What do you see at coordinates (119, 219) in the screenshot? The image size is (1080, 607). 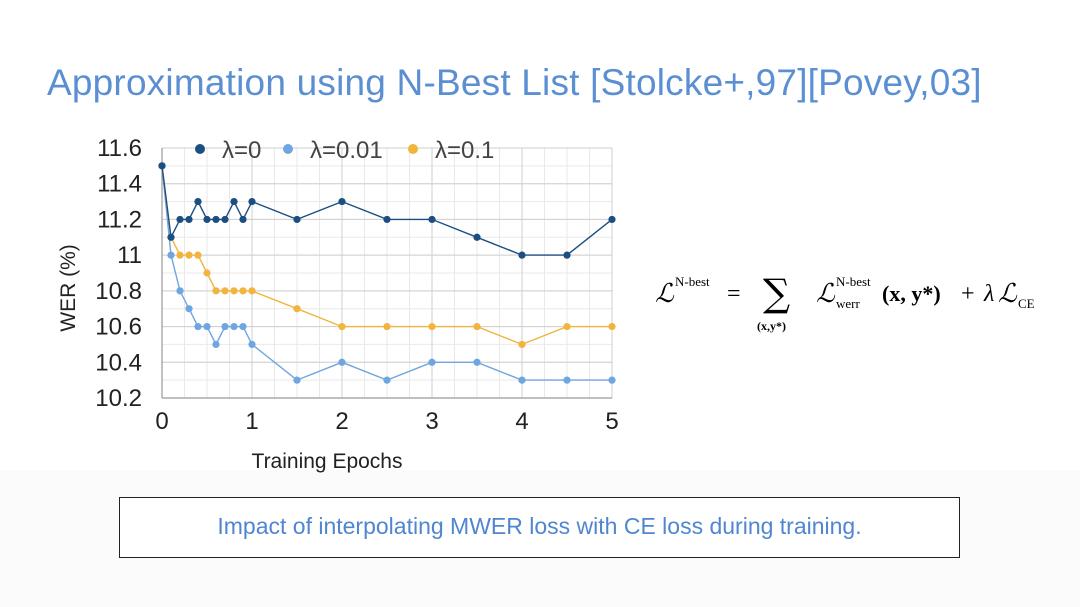 I see `y-tick-label: 11.2` at bounding box center [119, 219].